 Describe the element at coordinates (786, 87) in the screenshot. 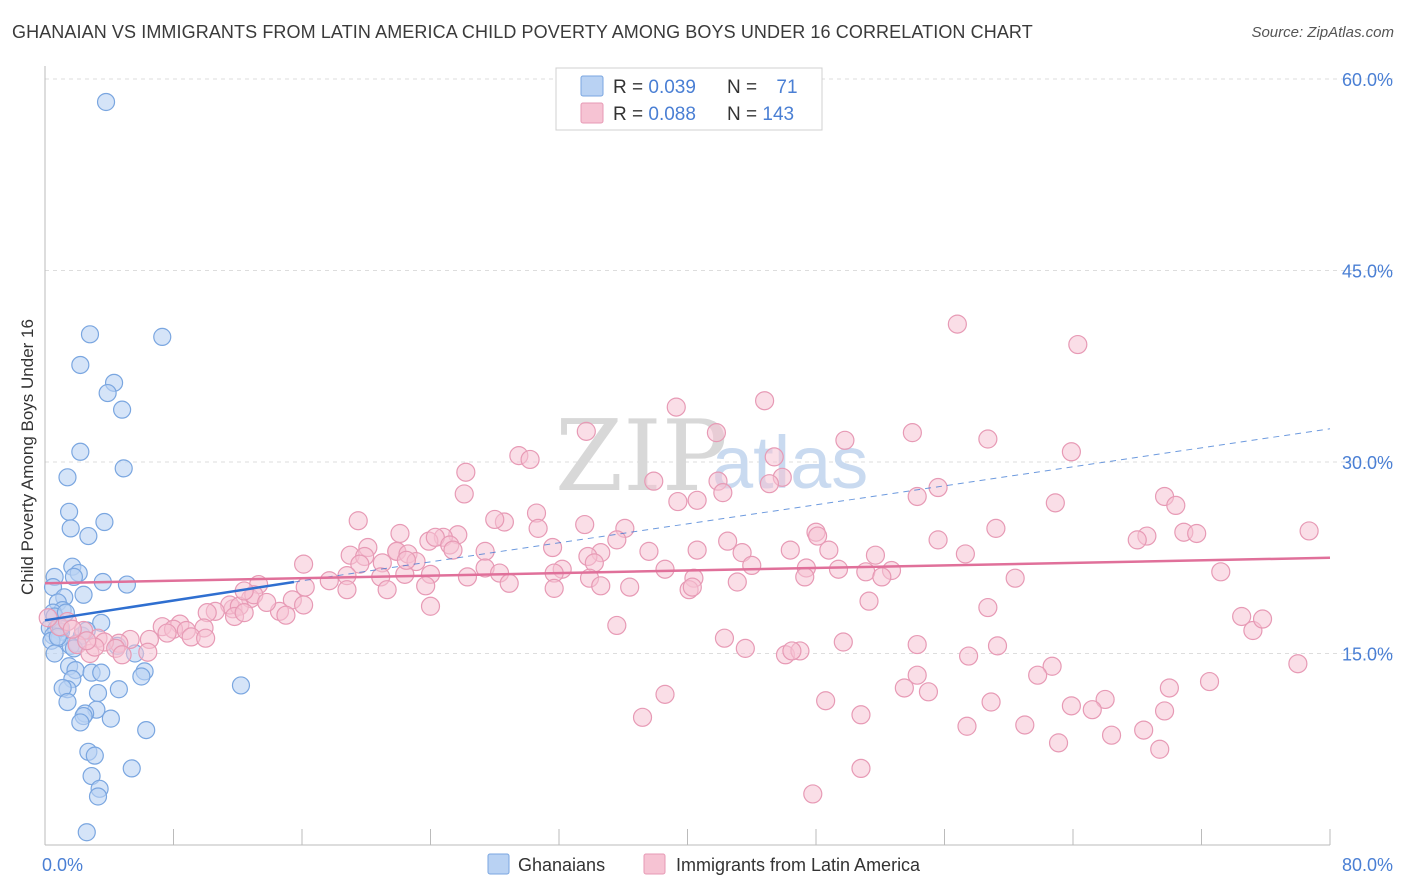

I see `legend-n-value-1: 71` at that location.